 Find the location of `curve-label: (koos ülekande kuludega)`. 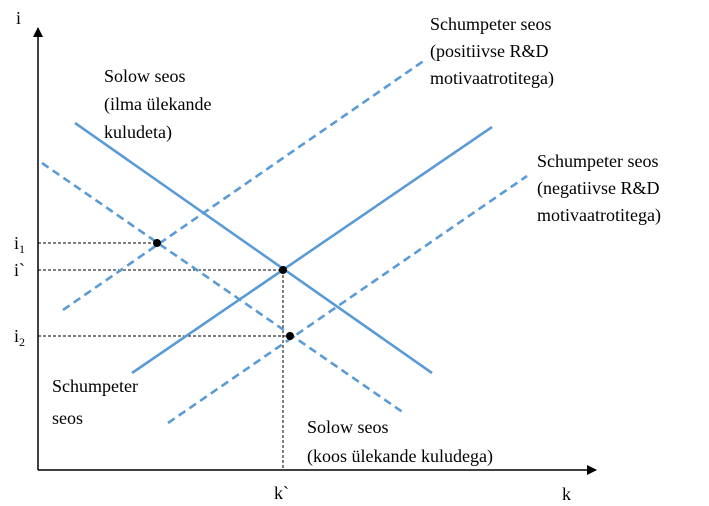

curve-label: (koos ülekande kuludega) is located at coordinates (400, 456).